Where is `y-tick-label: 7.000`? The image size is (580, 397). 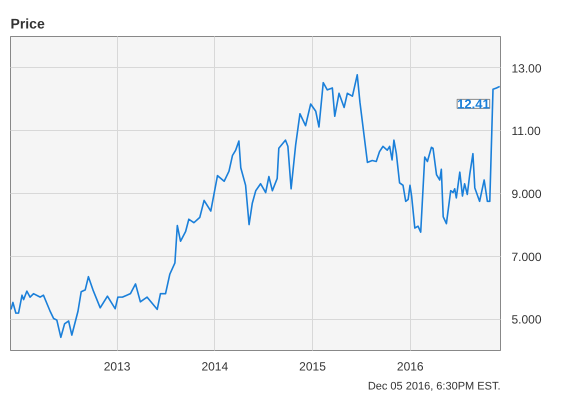 y-tick-label: 7.000 is located at coordinates (527, 257).